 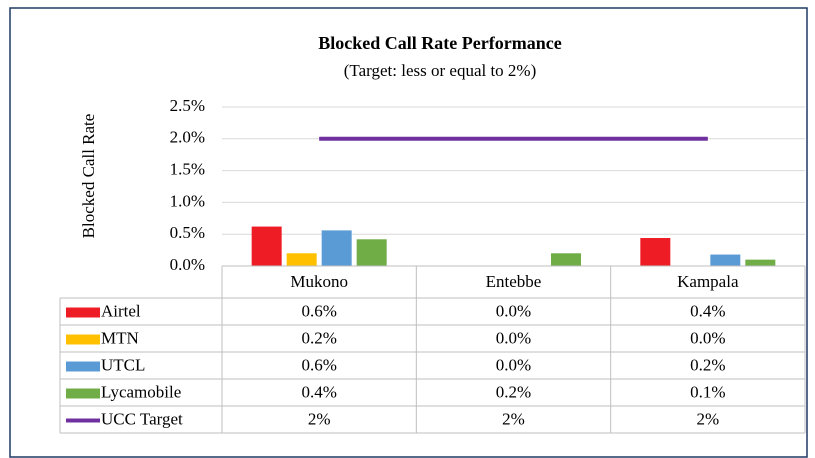 What do you see at coordinates (120, 337) in the screenshot?
I see `legend-label: MTN` at bounding box center [120, 337].